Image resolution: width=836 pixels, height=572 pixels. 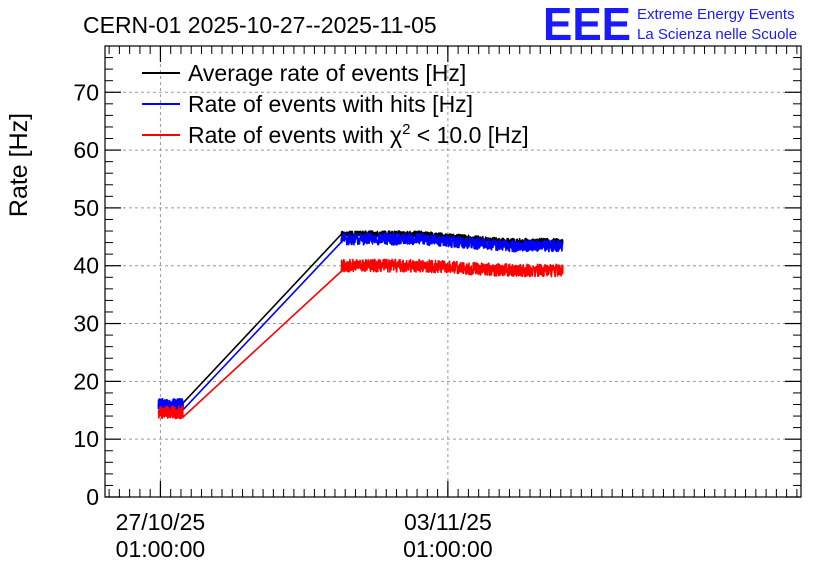 I want to click on y-tick-label: 30, so click(x=86, y=324).